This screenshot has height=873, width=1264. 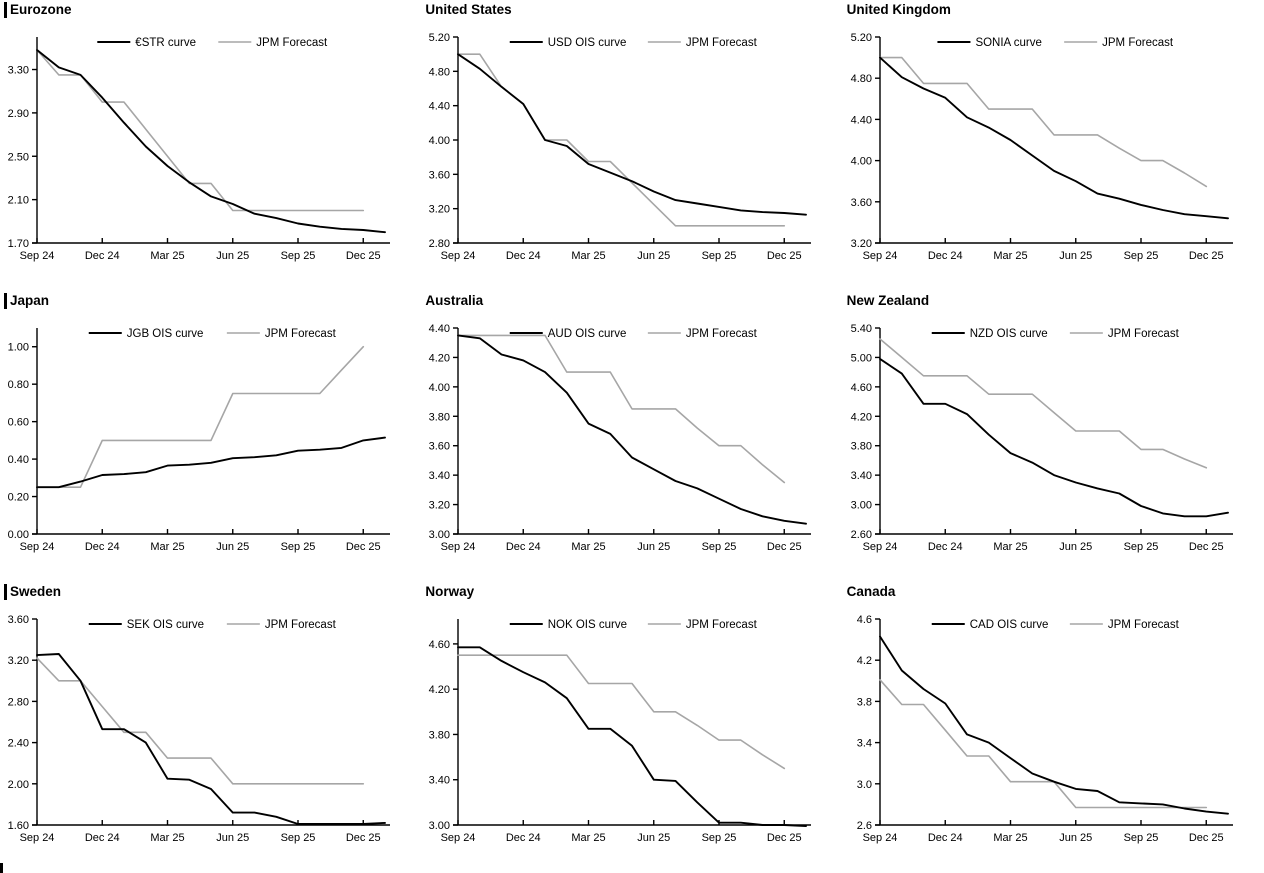 I want to click on y-tick-label: 5.40, so click(x=860, y=329).